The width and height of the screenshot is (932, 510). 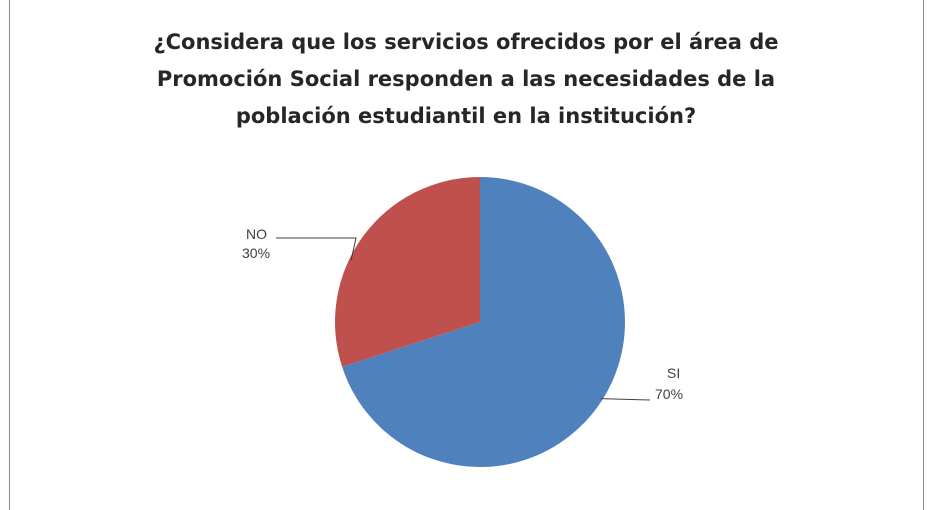 What do you see at coordinates (673, 373) in the screenshot?
I see `slice-label-si-category: SI` at bounding box center [673, 373].